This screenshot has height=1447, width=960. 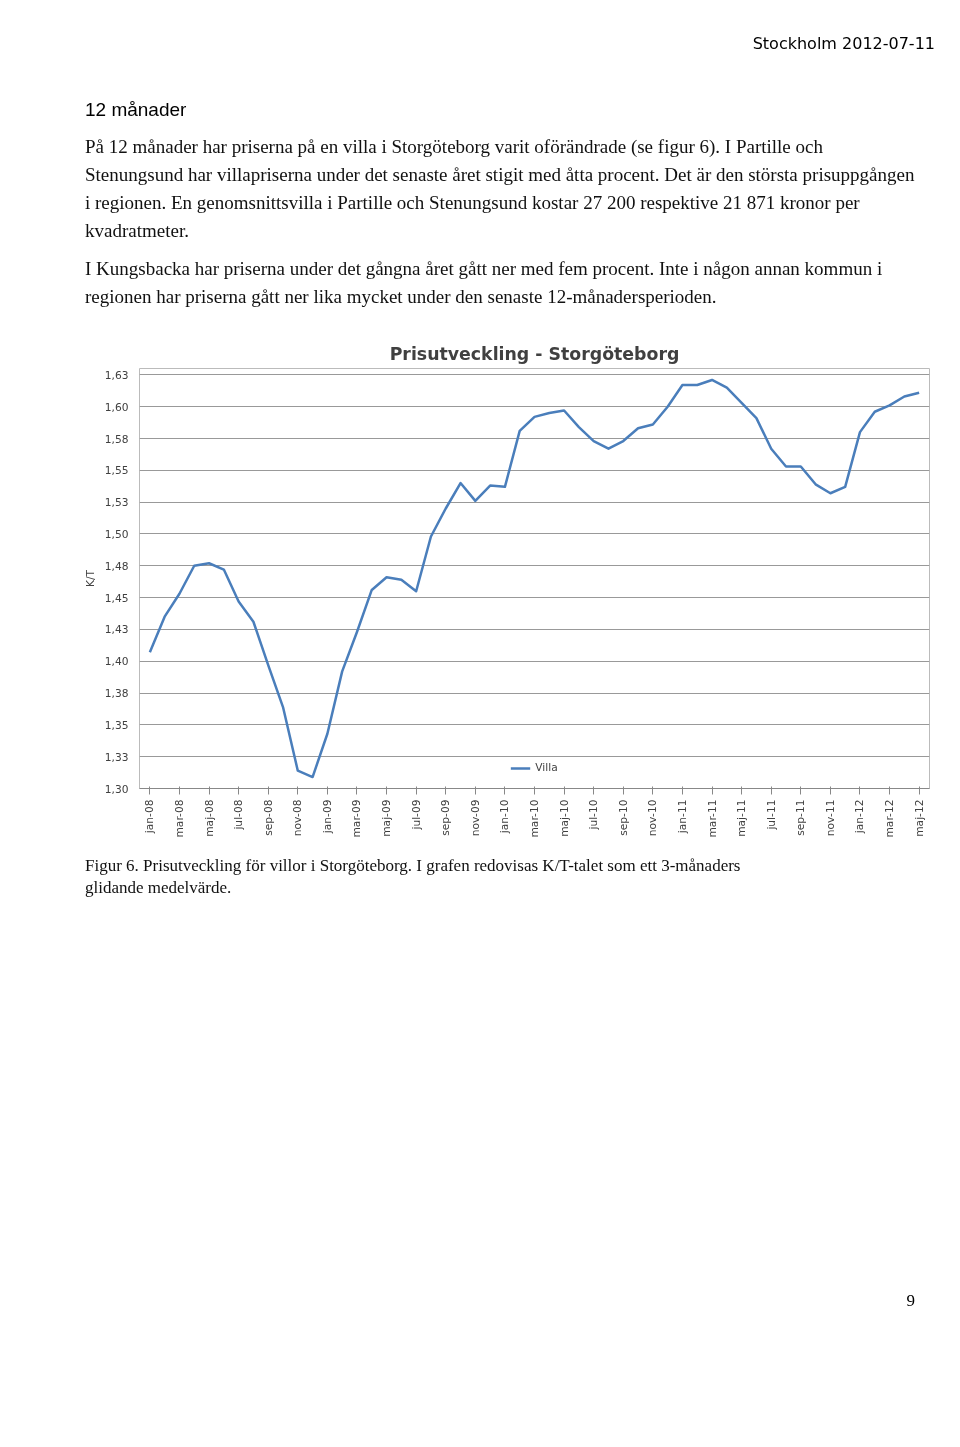 I want to click on y-tick-label: 1,40, so click(x=116, y=662).